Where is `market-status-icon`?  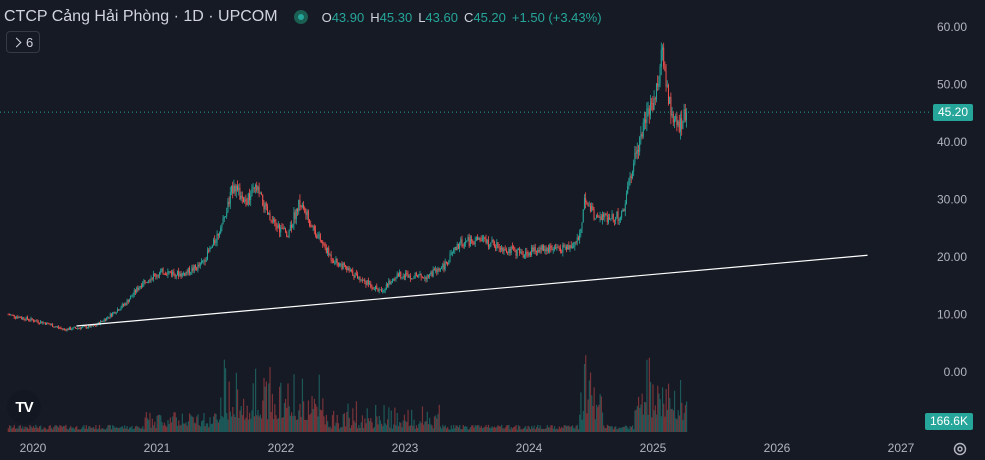
market-status-icon is located at coordinates (300, 17).